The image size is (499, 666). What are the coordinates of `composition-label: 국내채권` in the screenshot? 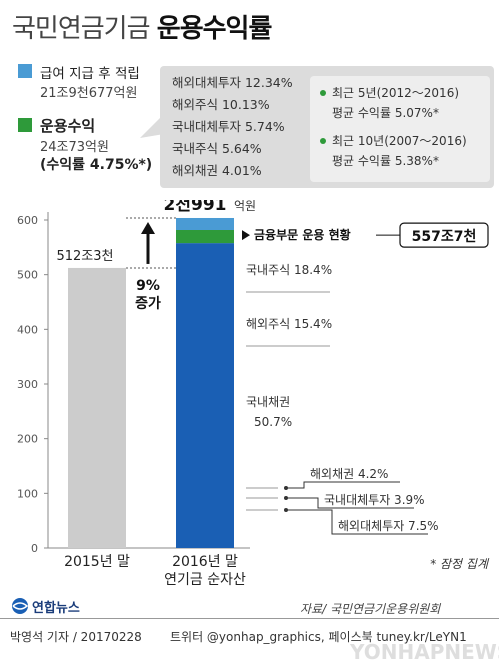 It's located at (268, 402).